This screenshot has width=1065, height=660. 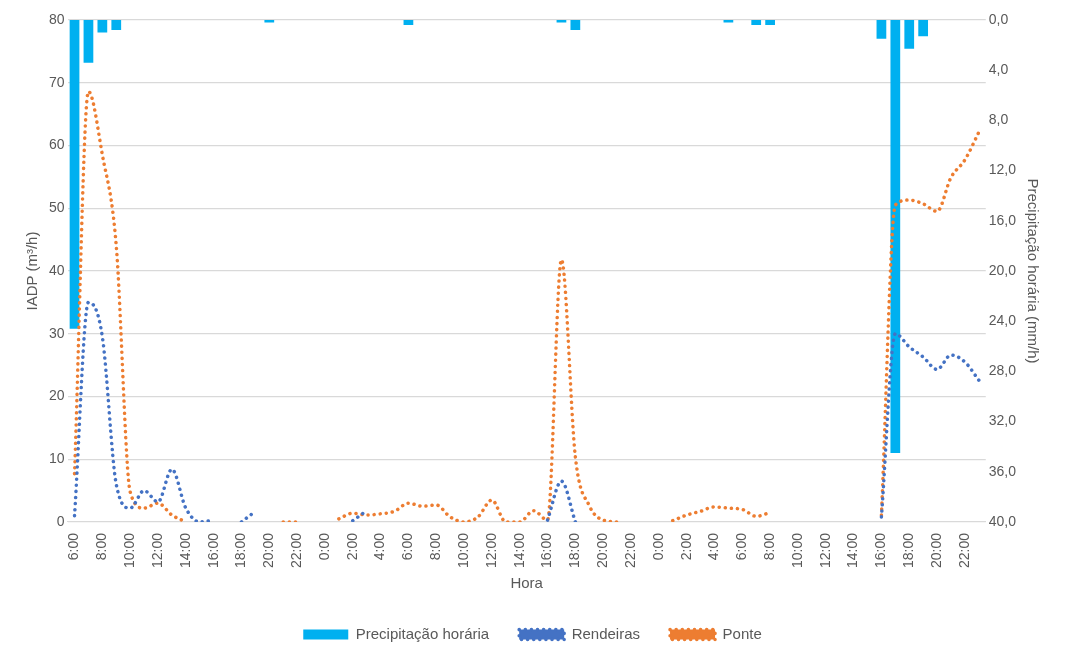 What do you see at coordinates (56, 18) in the screenshot?
I see `y-tick-label: 80` at bounding box center [56, 18].